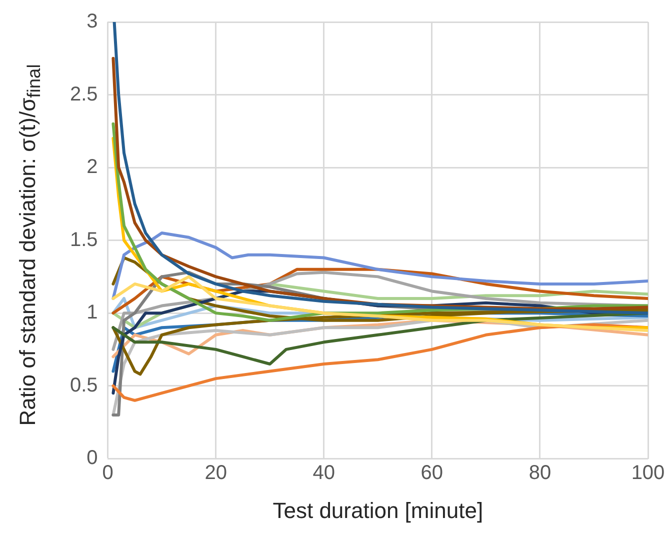 This screenshot has height=535, width=670. What do you see at coordinates (324, 473) in the screenshot?
I see `x-tick-label: 40` at bounding box center [324, 473].